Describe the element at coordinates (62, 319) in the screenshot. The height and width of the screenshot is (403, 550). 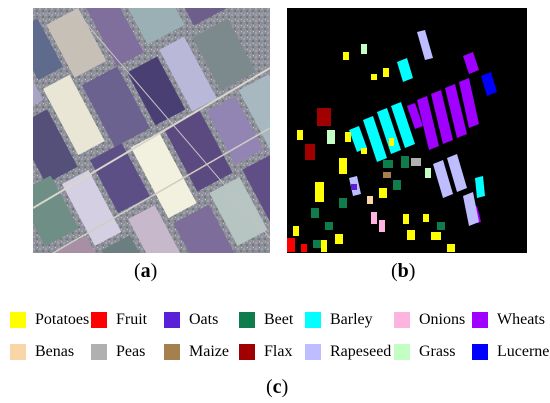
I see `legend-label: Potatoes` at that location.